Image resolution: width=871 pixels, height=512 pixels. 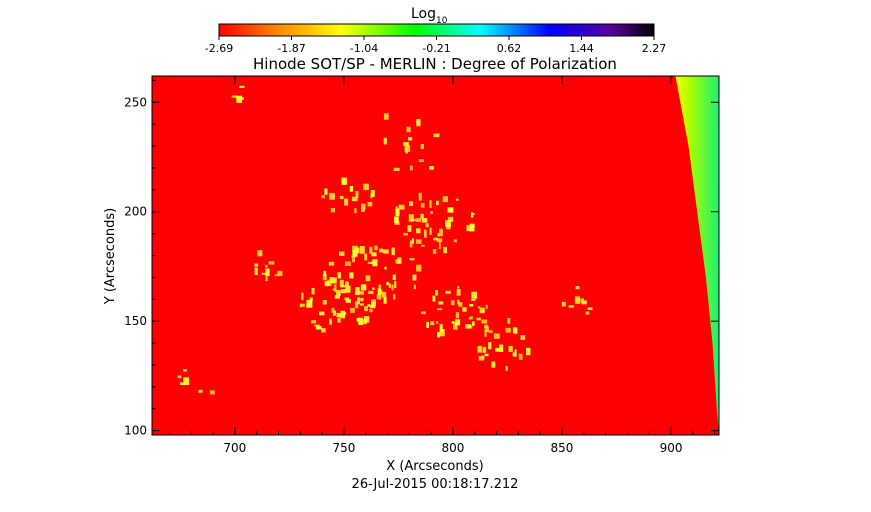 I want to click on colorbar-tick-label: -0.21, so click(x=436, y=48).